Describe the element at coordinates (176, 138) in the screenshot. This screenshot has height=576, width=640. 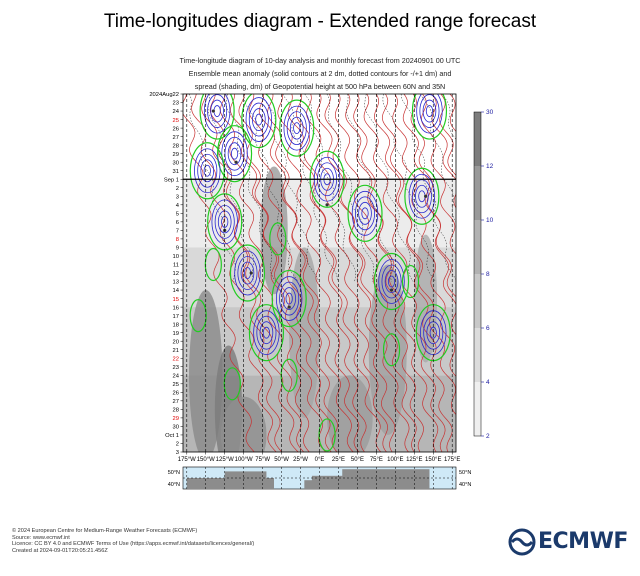
I see `day-label: 27` at that location.